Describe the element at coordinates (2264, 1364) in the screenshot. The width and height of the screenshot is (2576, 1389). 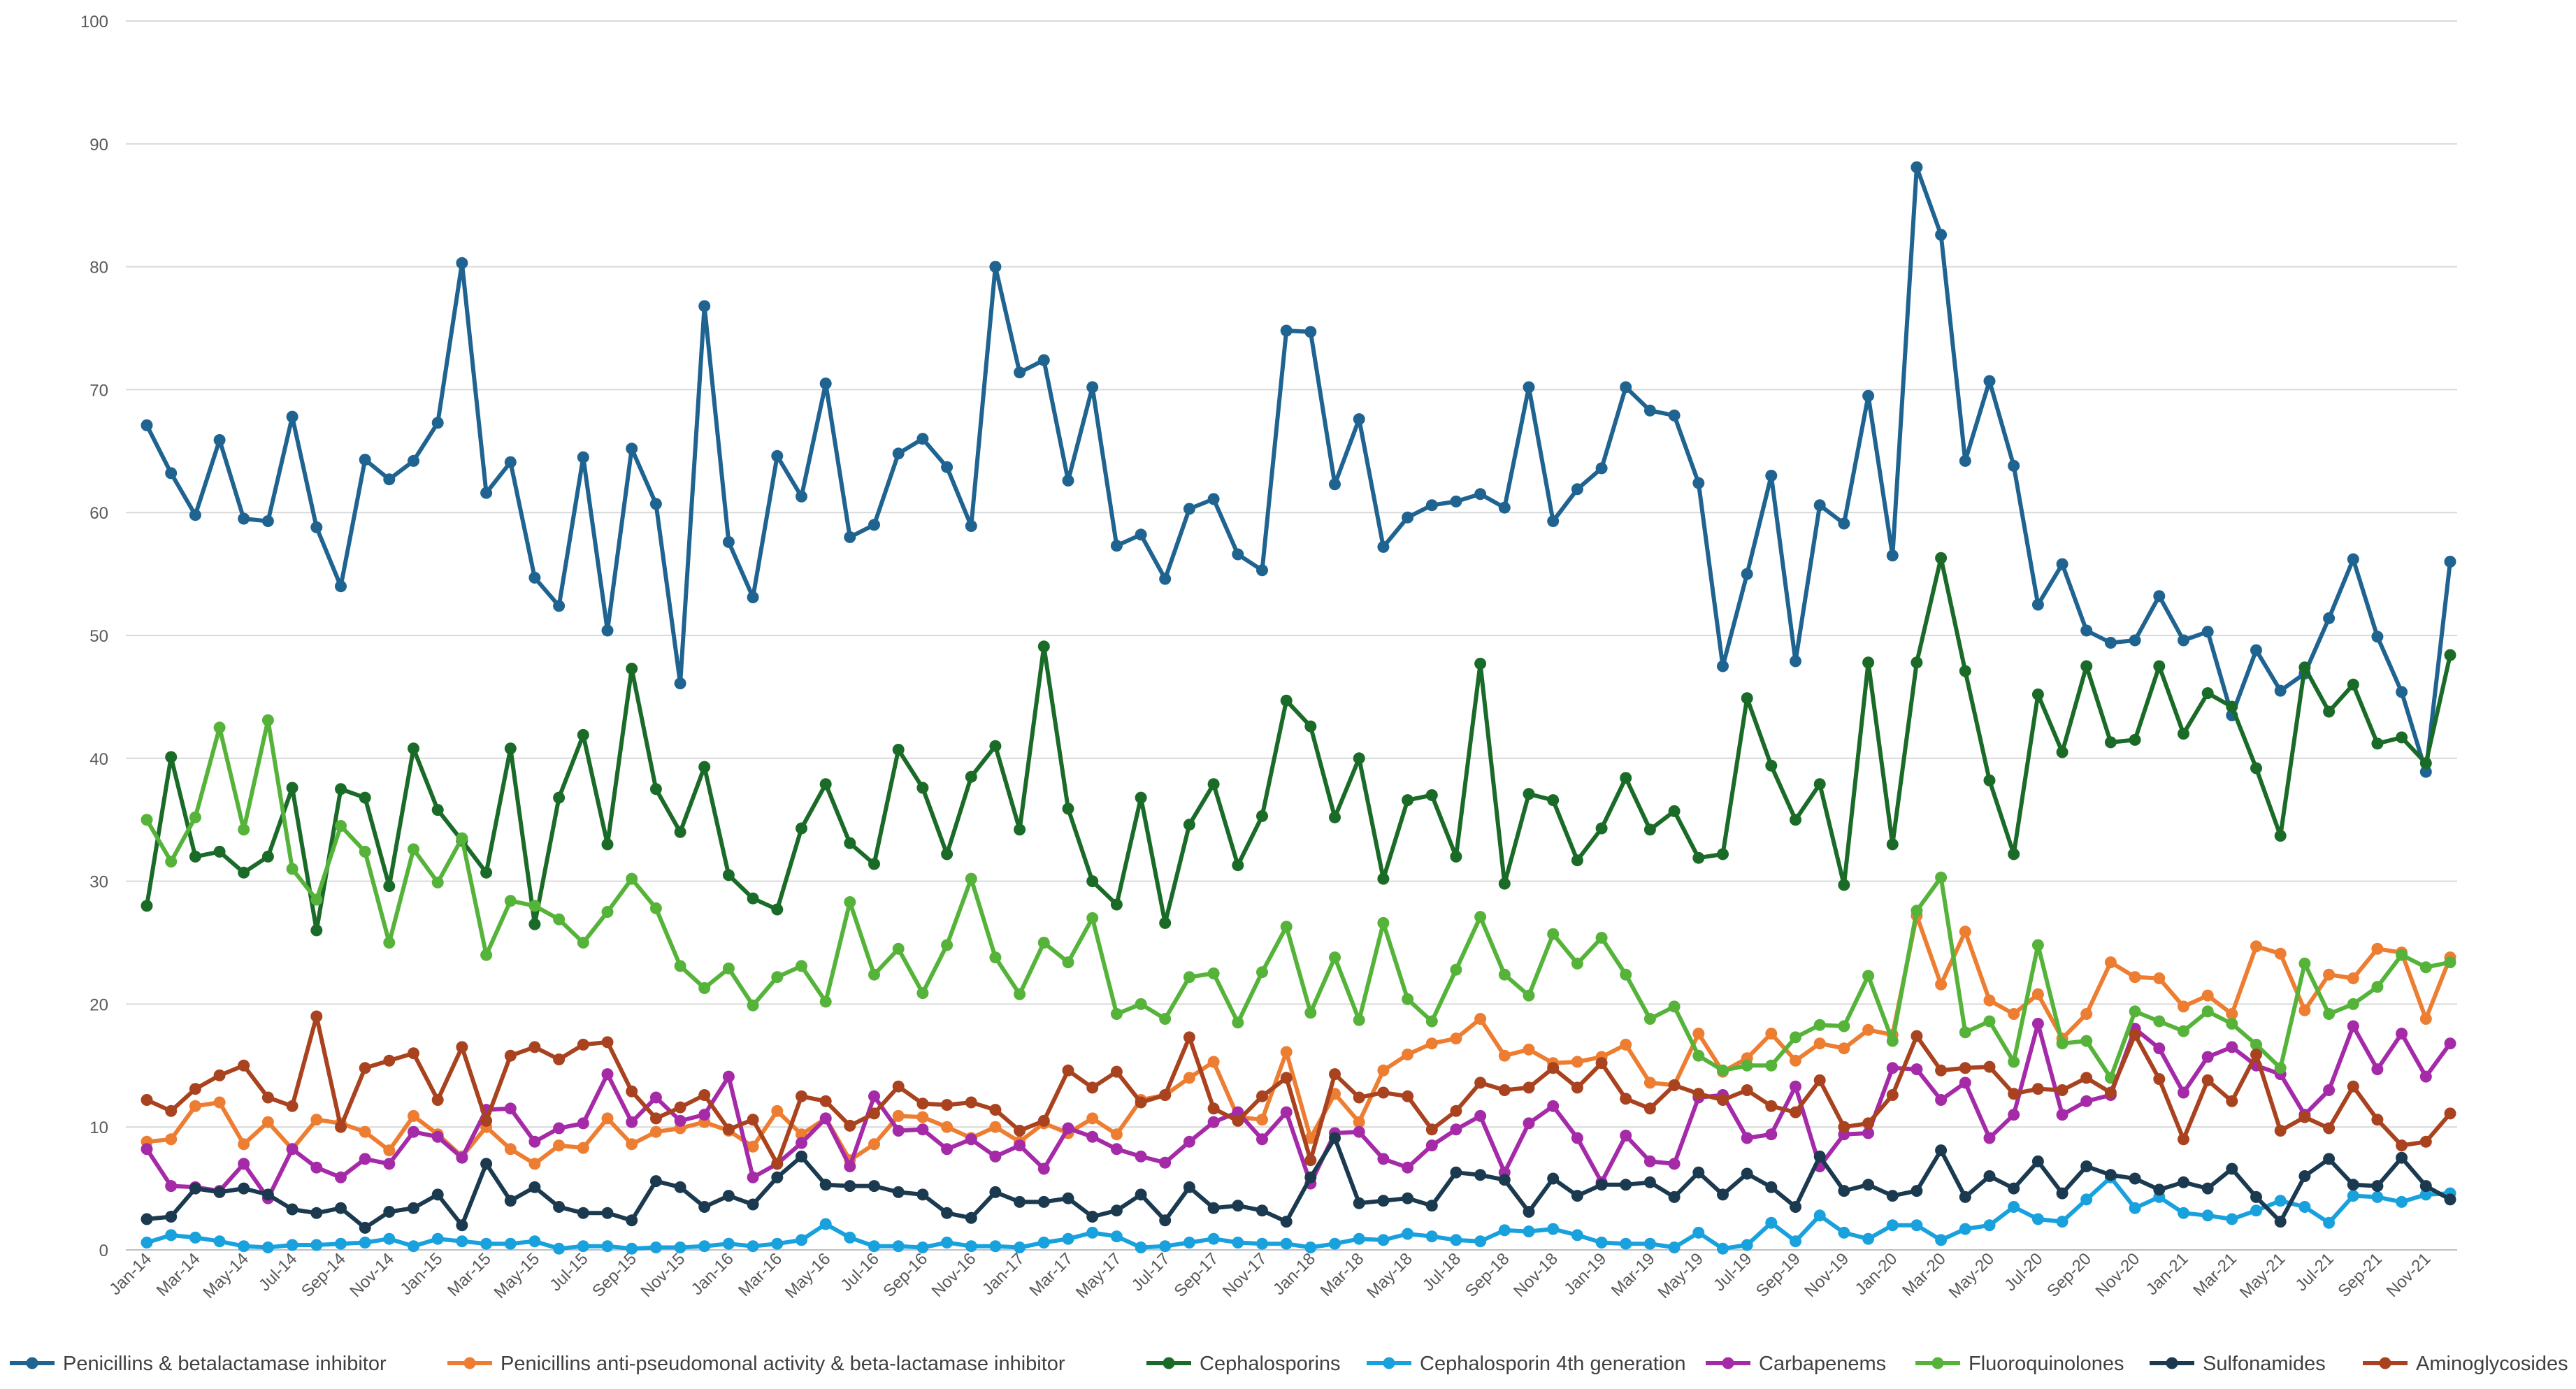
I see `legend-label: Sulfonamides` at that location.